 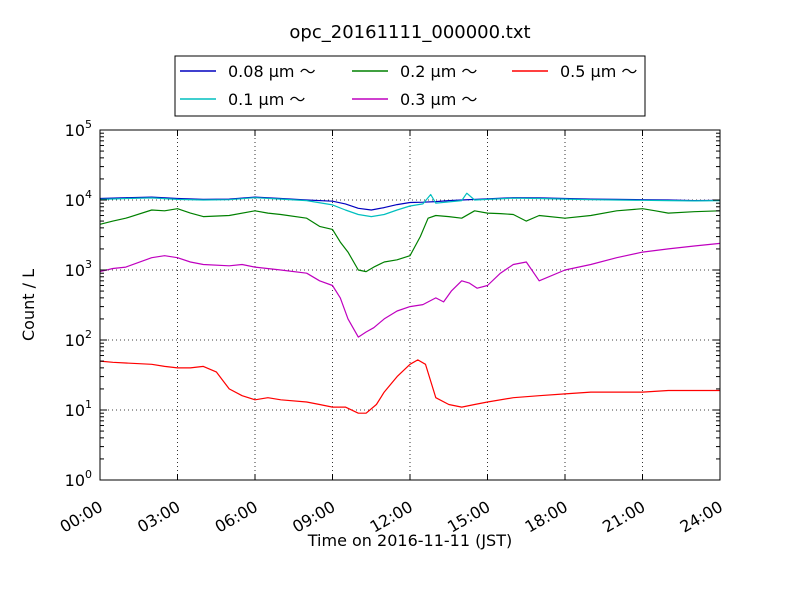 I want to click on x-tick-label: 00:00, so click(x=81, y=517).